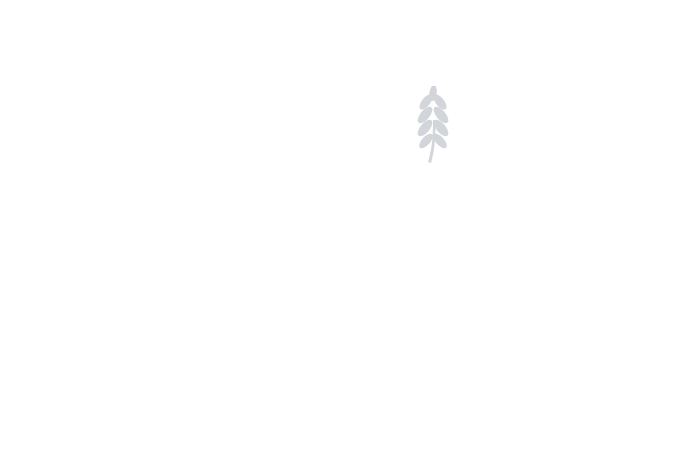 The height and width of the screenshot is (474, 679). What do you see at coordinates (433, 127) in the screenshot?
I see `wheat-ear-icon` at bounding box center [433, 127].